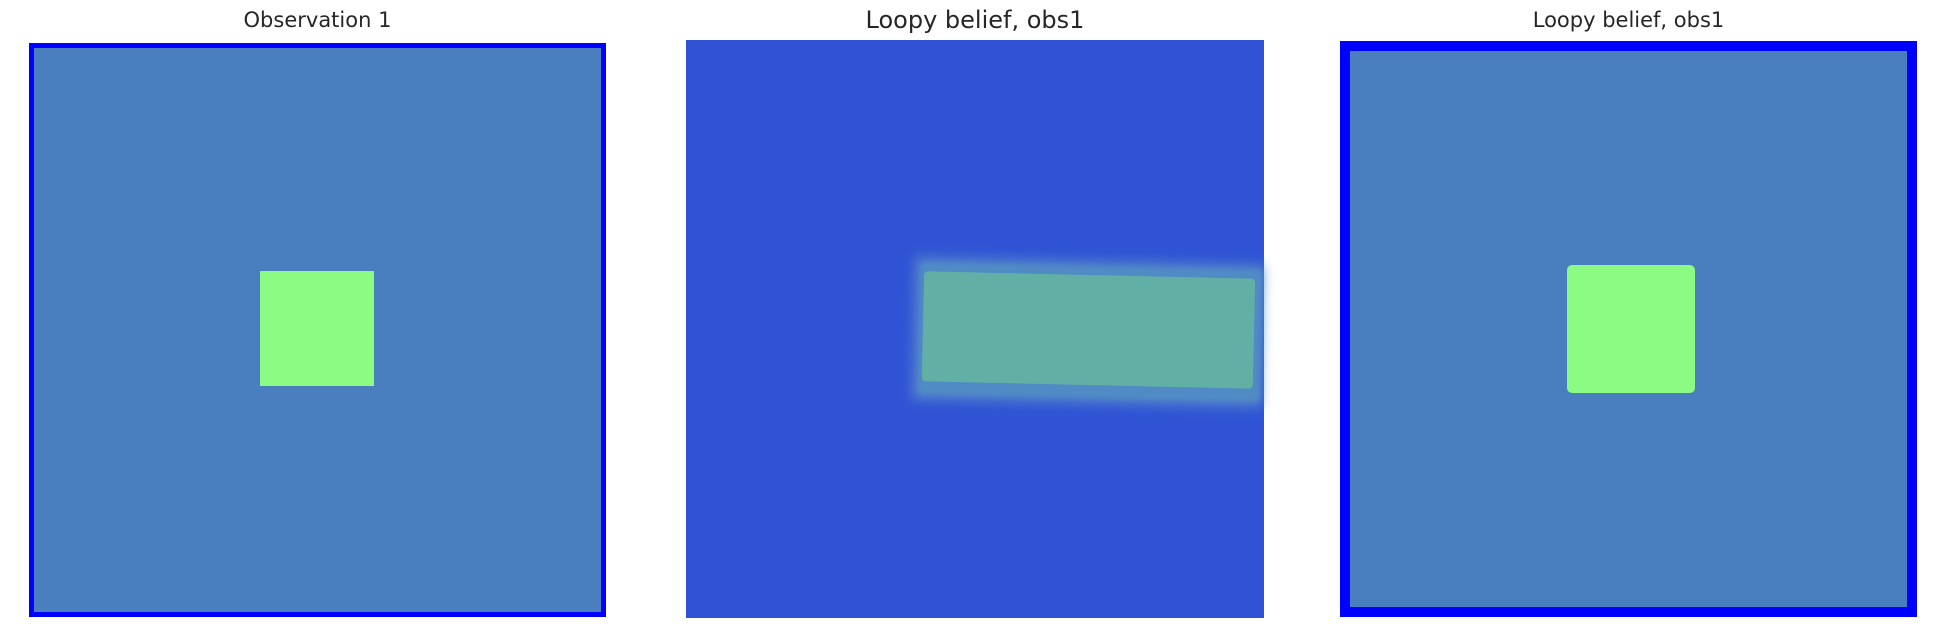 This screenshot has height=638, width=1938. I want to click on panel-title-observation: Observation 1, so click(317, 20).